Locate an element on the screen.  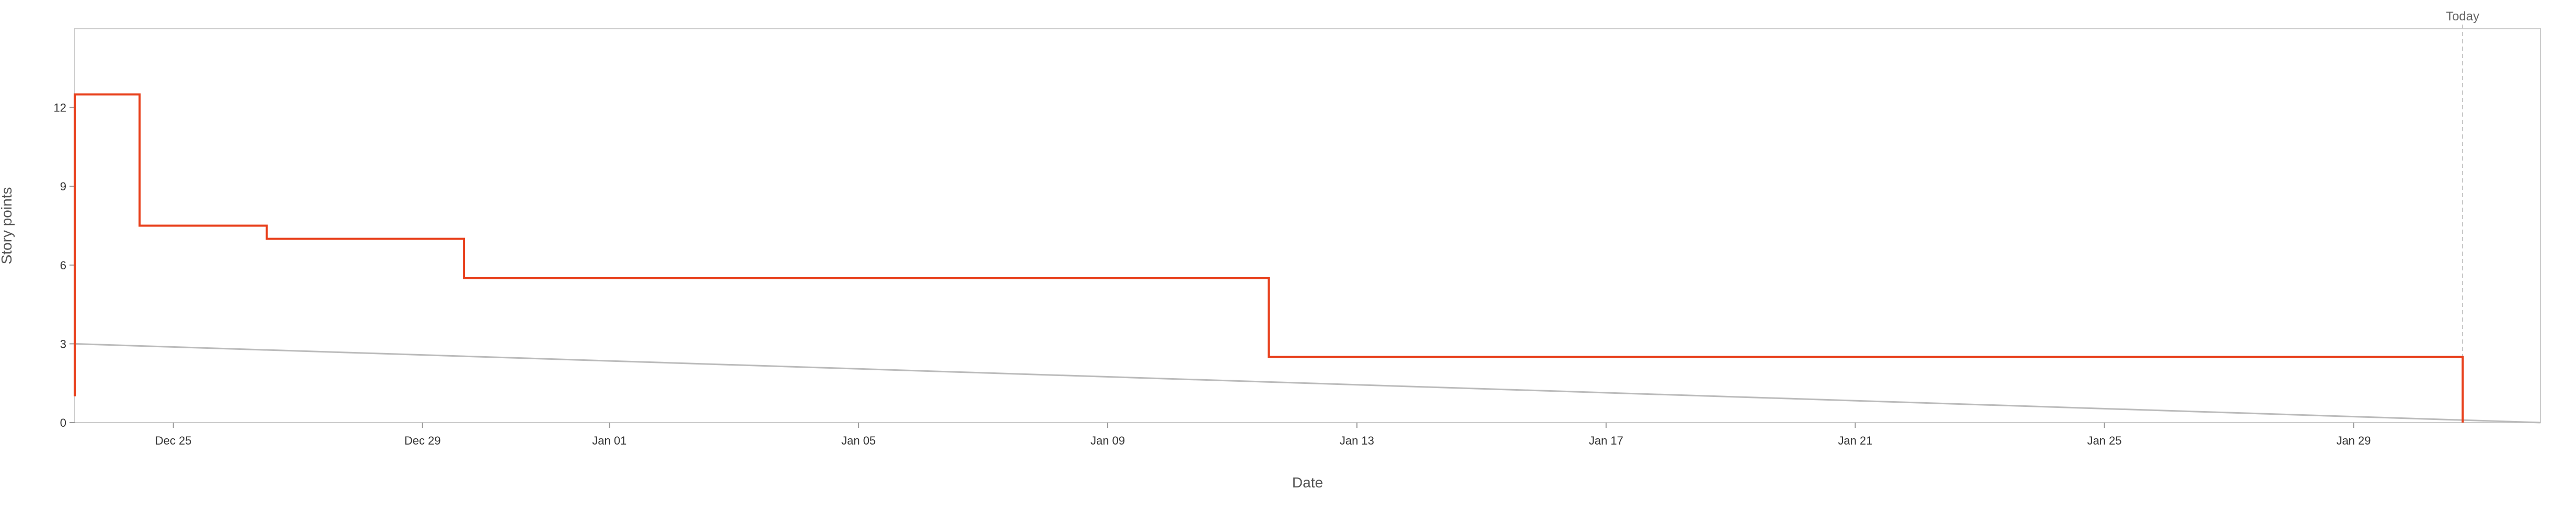
x-tick-label: Jan 13 is located at coordinates (1357, 440).